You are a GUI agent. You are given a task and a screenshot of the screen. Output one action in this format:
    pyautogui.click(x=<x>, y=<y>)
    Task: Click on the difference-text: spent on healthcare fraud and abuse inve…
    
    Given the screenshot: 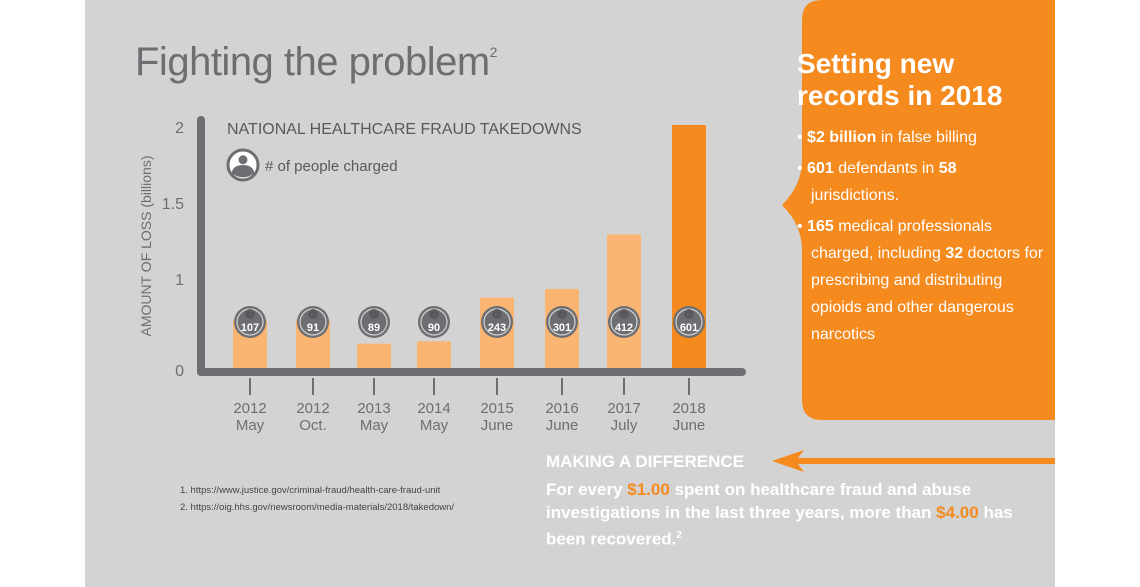 What is the action you would take?
    pyautogui.click(x=759, y=501)
    